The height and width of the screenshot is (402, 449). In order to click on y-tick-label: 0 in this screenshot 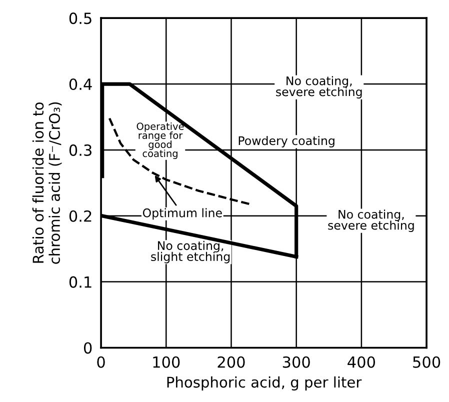, I will do `click(88, 348)`.